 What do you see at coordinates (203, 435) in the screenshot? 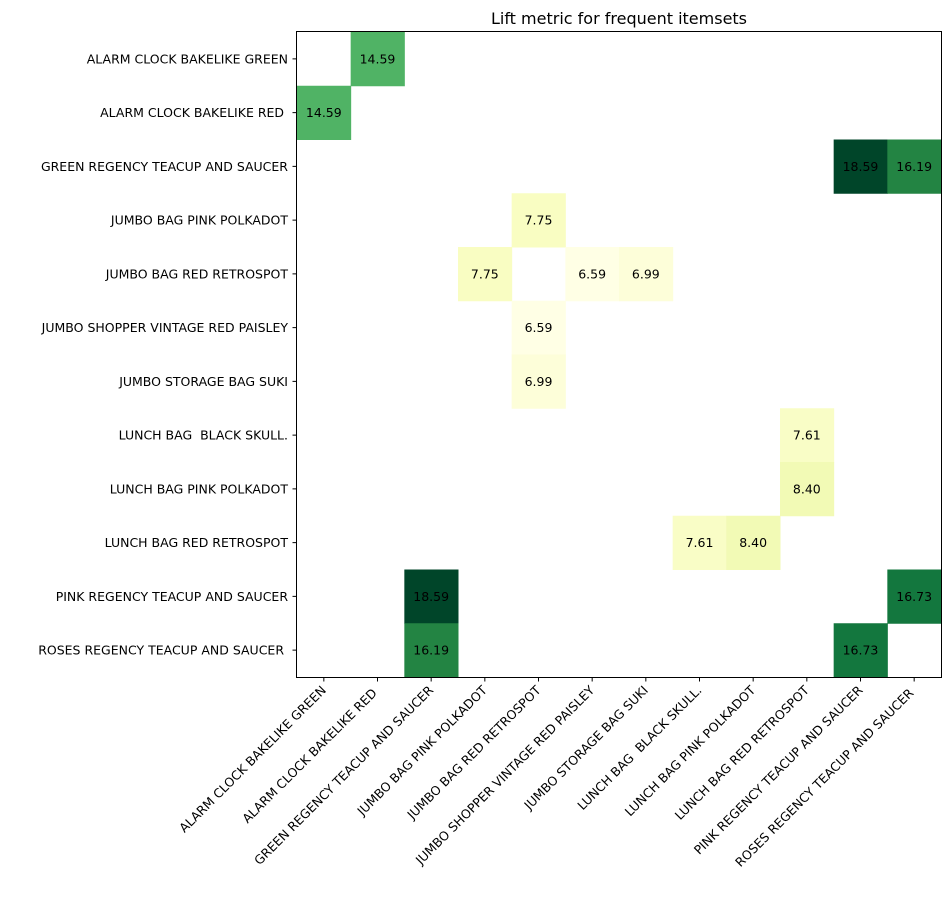
I see `y-tick-label: LUNCH BAG BLACK SKULL.` at bounding box center [203, 435].